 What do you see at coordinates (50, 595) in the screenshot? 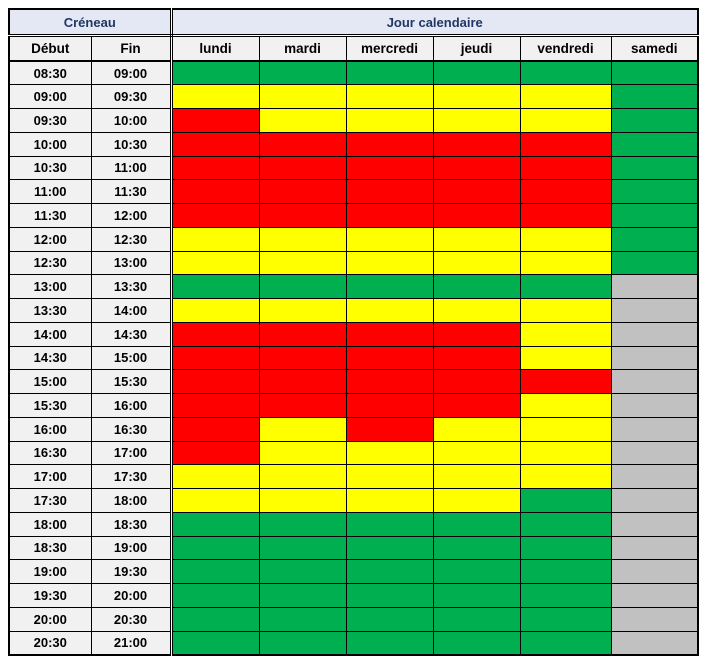
I see `slot-start-time: 19:30` at bounding box center [50, 595].